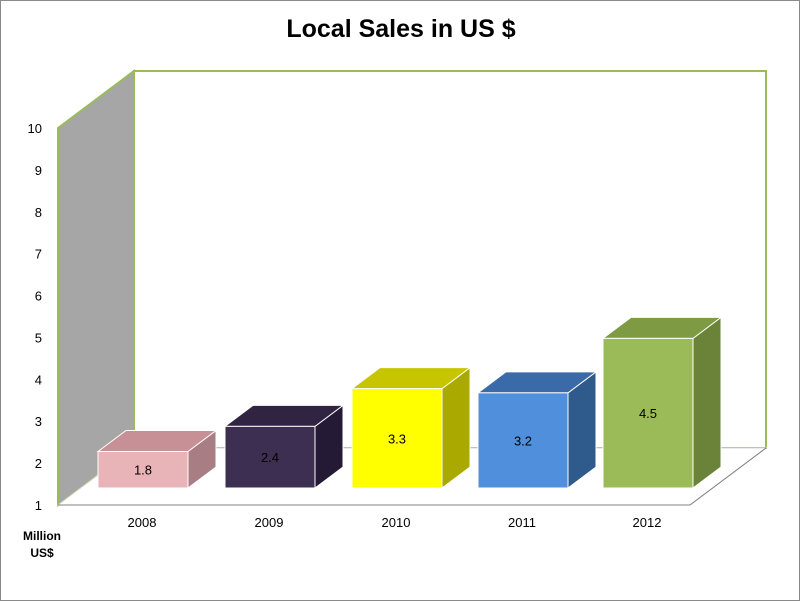  What do you see at coordinates (401, 29) in the screenshot?
I see `chart-title: Local Sales in US $` at bounding box center [401, 29].